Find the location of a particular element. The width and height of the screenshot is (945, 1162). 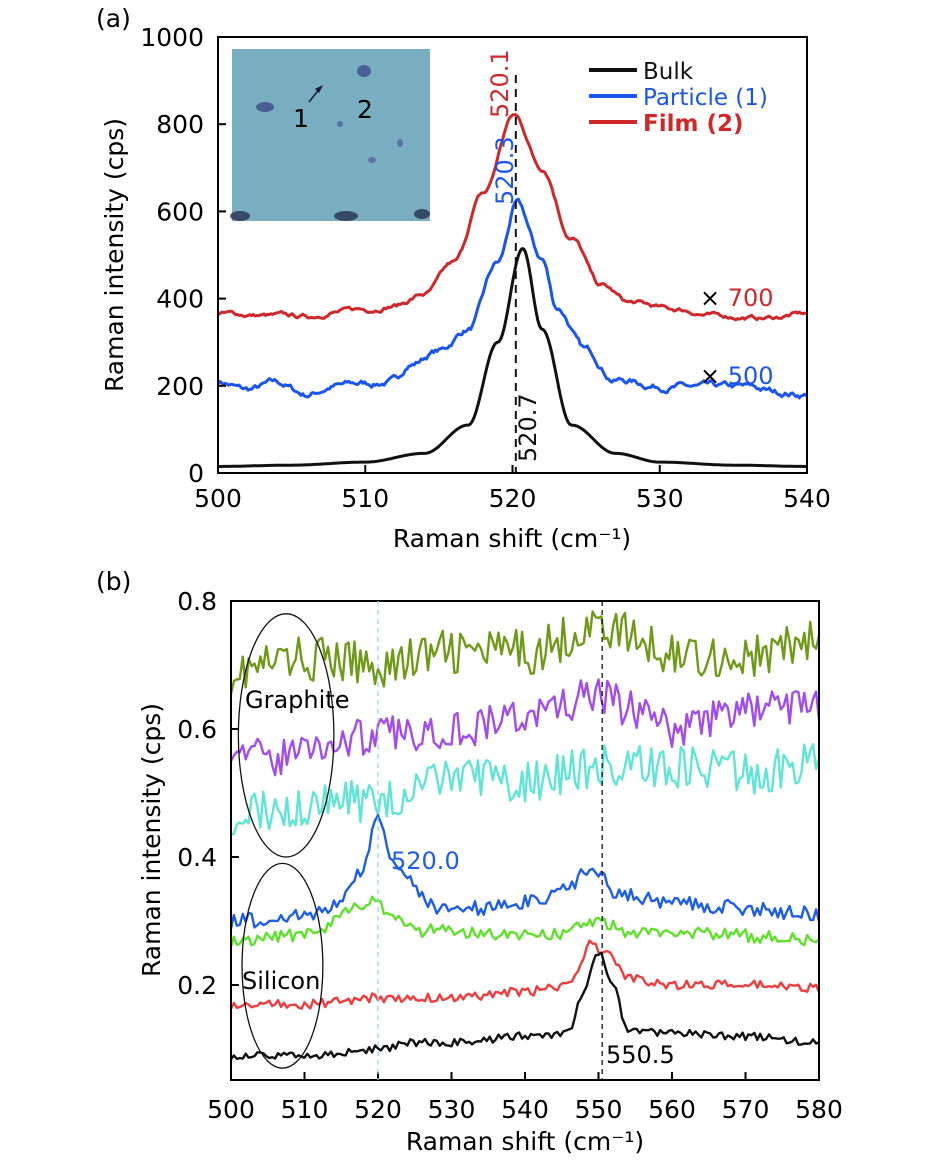

y-tick-label: 0 is located at coordinates (196, 473).